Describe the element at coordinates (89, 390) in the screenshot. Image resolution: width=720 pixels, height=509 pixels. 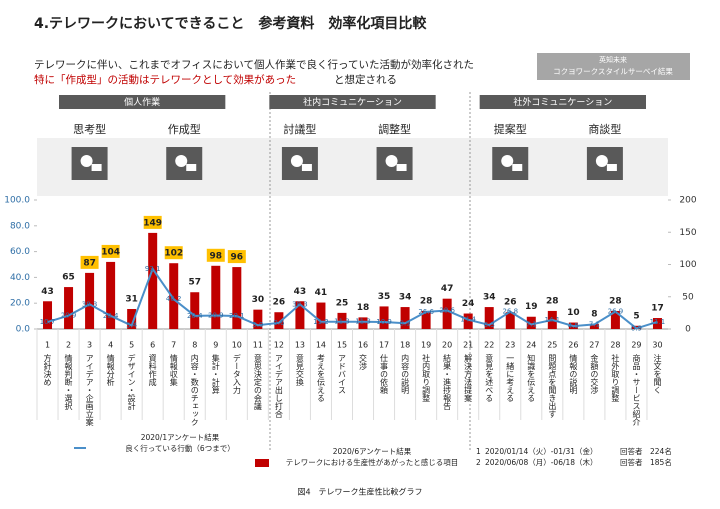
I see `x-category: アイデア・企画立案` at that location.